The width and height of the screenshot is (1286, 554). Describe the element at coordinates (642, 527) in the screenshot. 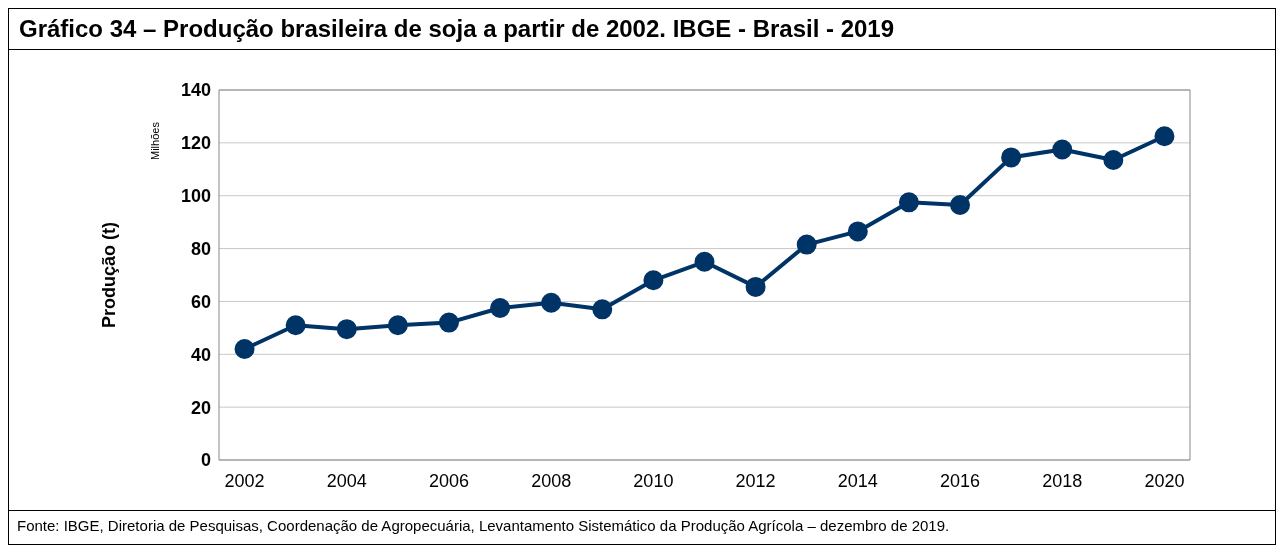

I see `source-note: Fonte: IBGE, Diretoria de Pesquisas, Coordenação de Agropecuária, Levantamento Sistemático da Produção Agrícola – dezembro de 2019.` at that location.